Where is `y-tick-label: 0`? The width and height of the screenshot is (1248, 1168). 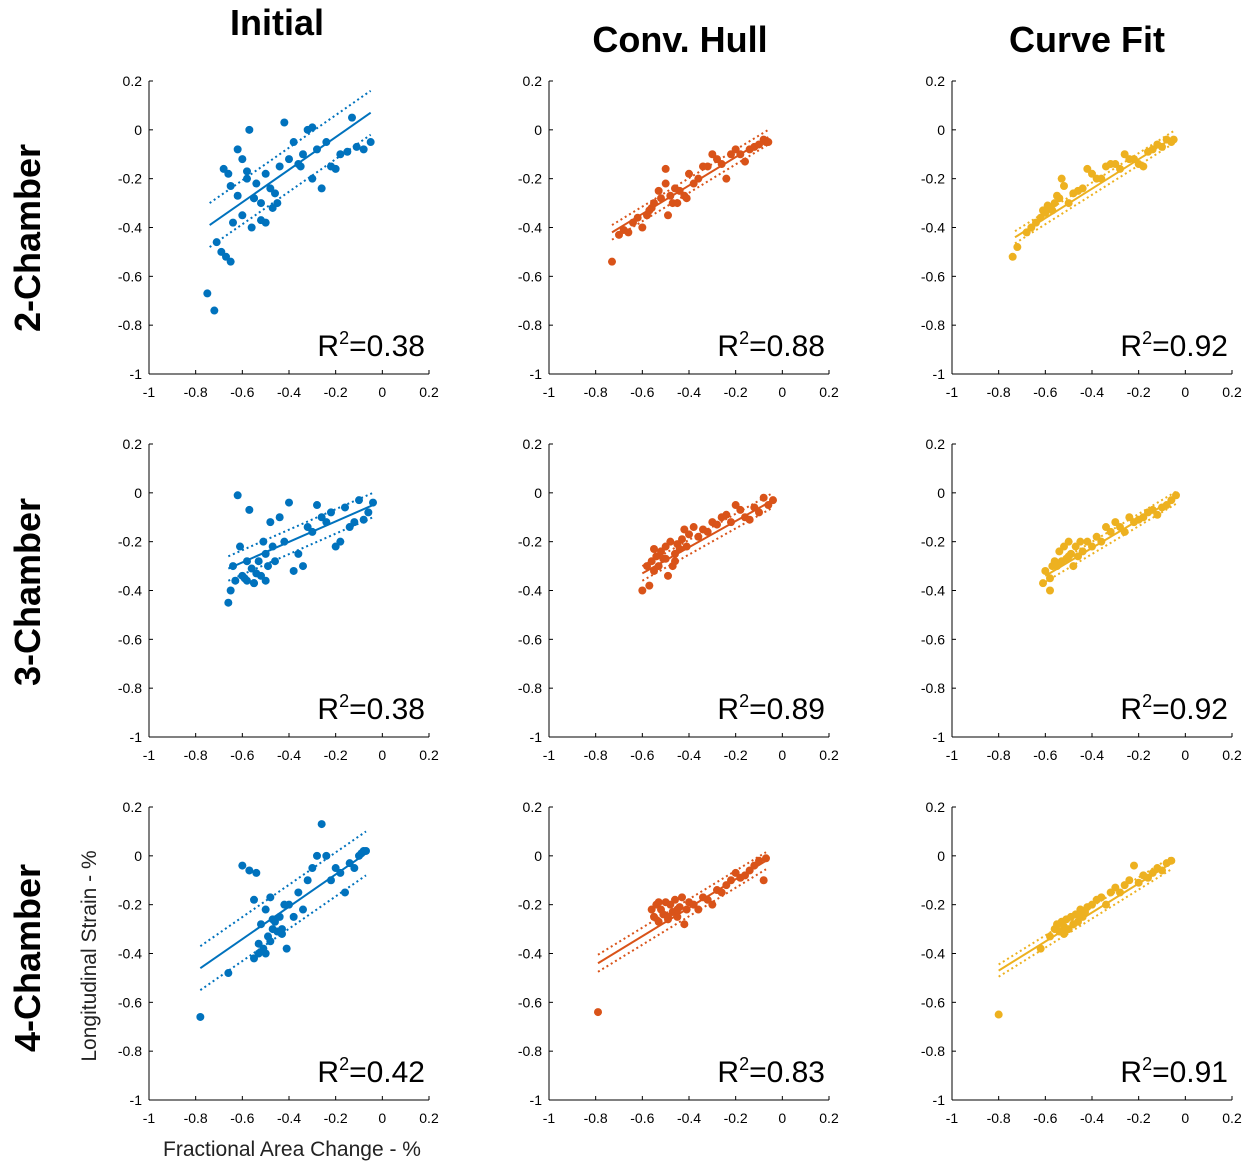 y-tick-label: 0 is located at coordinates (941, 130).